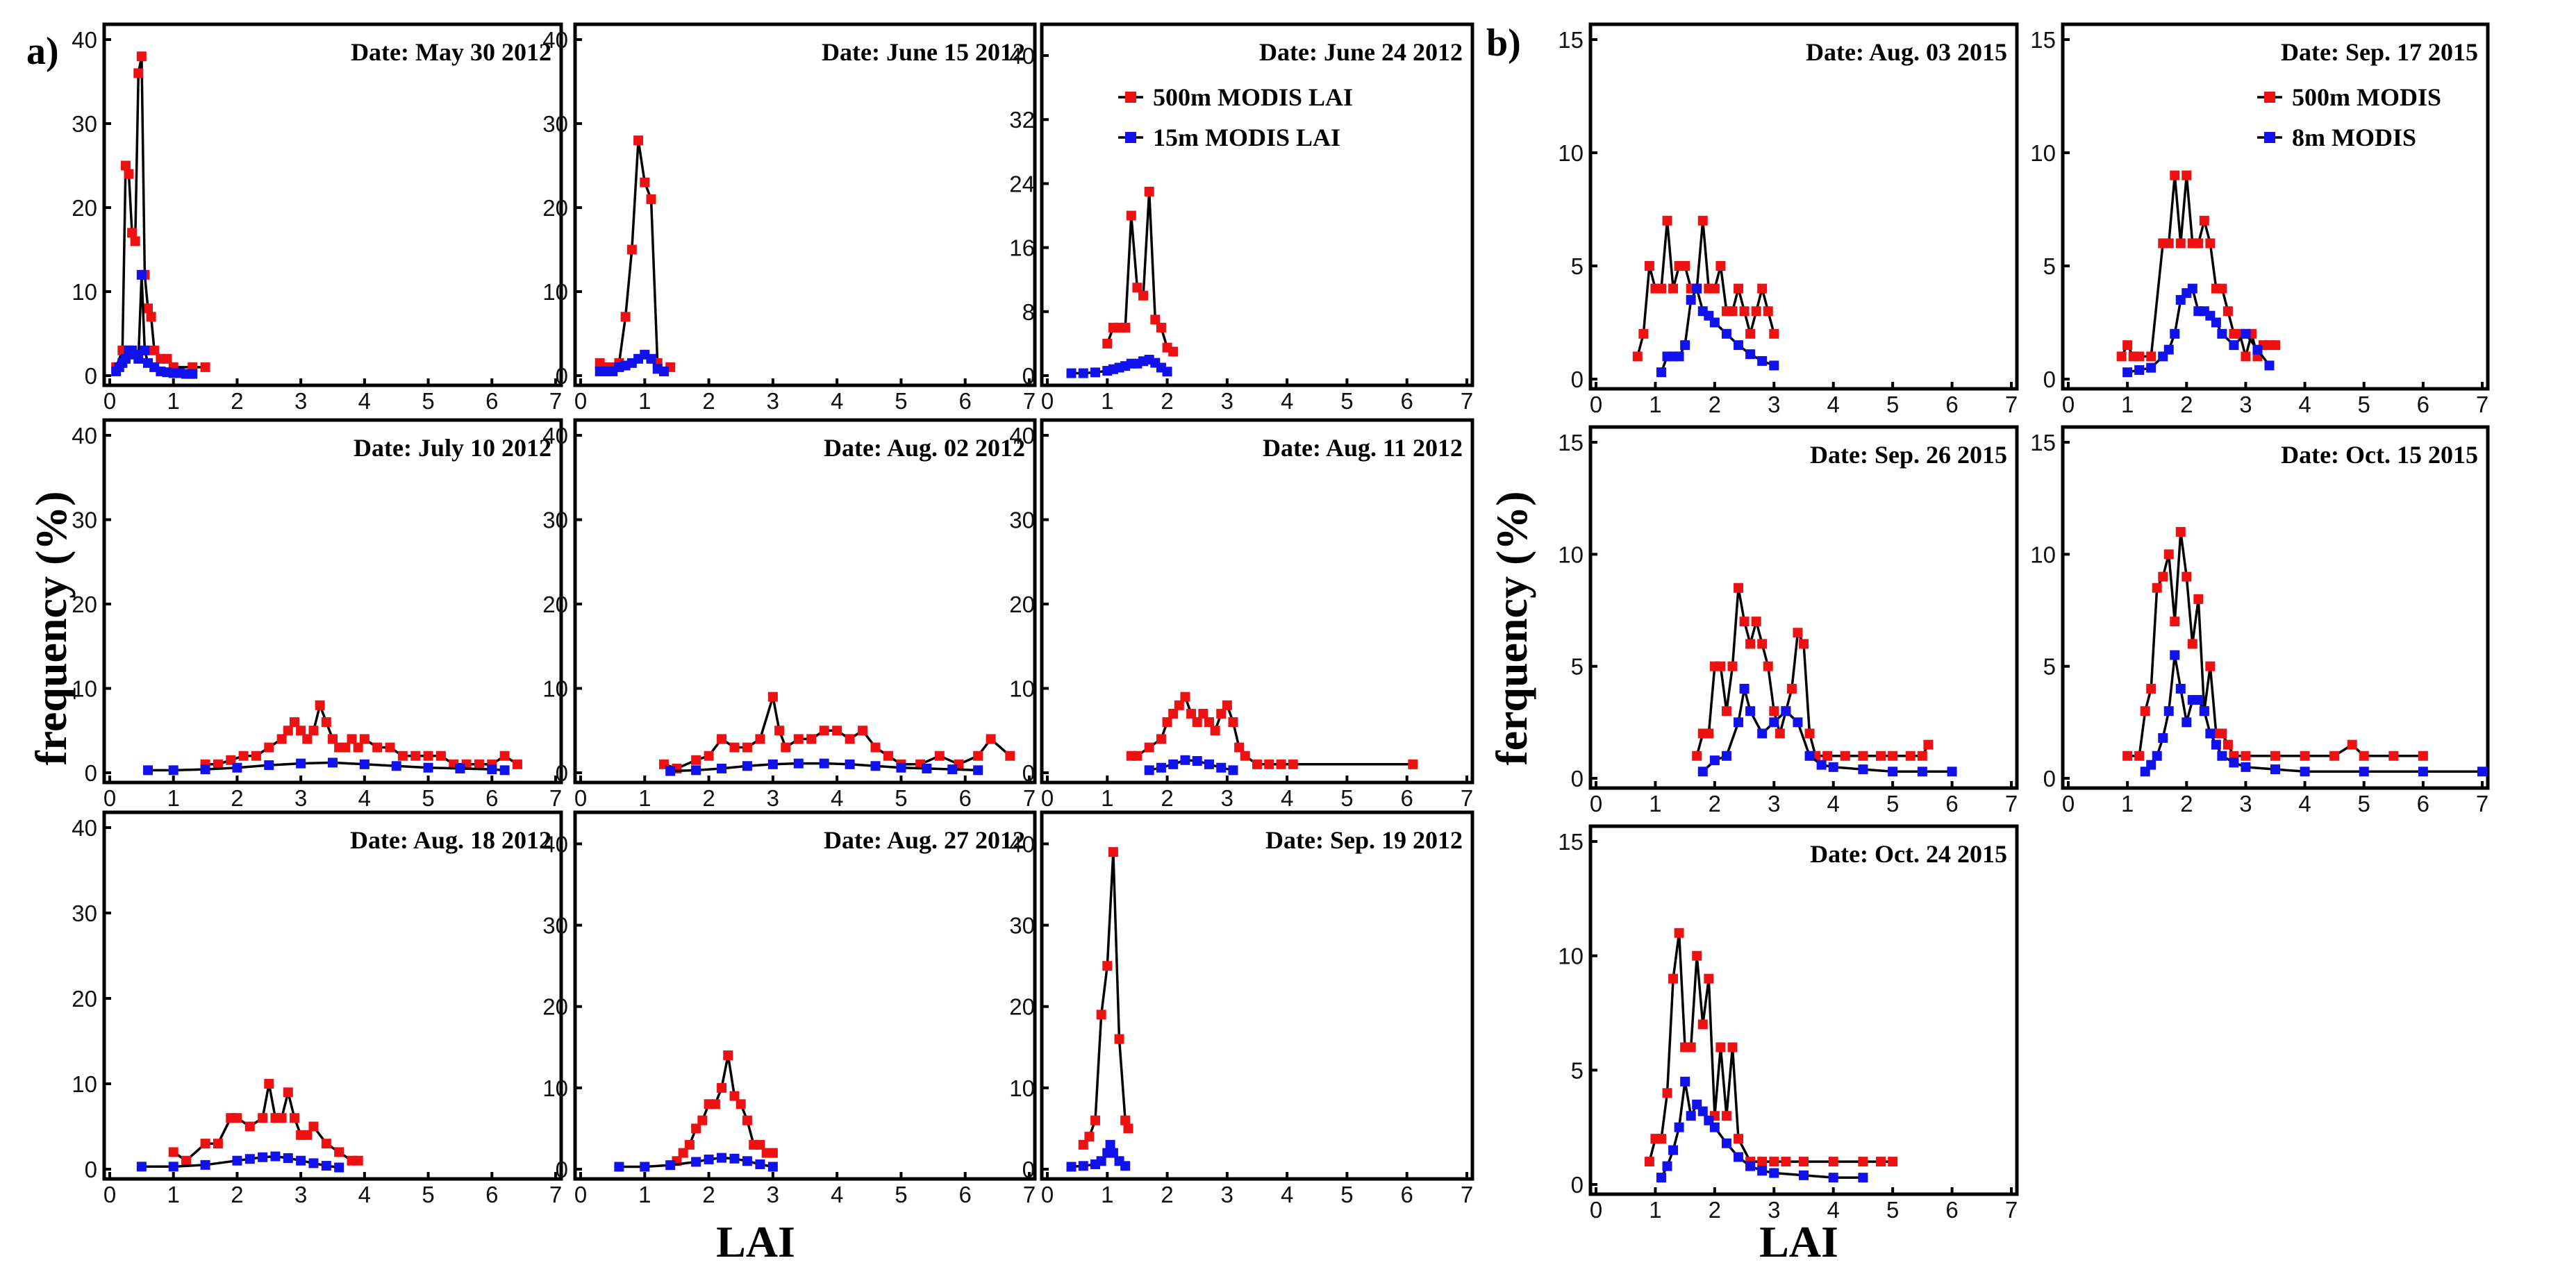 The image size is (2576, 1265). What do you see at coordinates (1577, 1185) in the screenshot?
I see `y-tick-label: 0` at bounding box center [1577, 1185].